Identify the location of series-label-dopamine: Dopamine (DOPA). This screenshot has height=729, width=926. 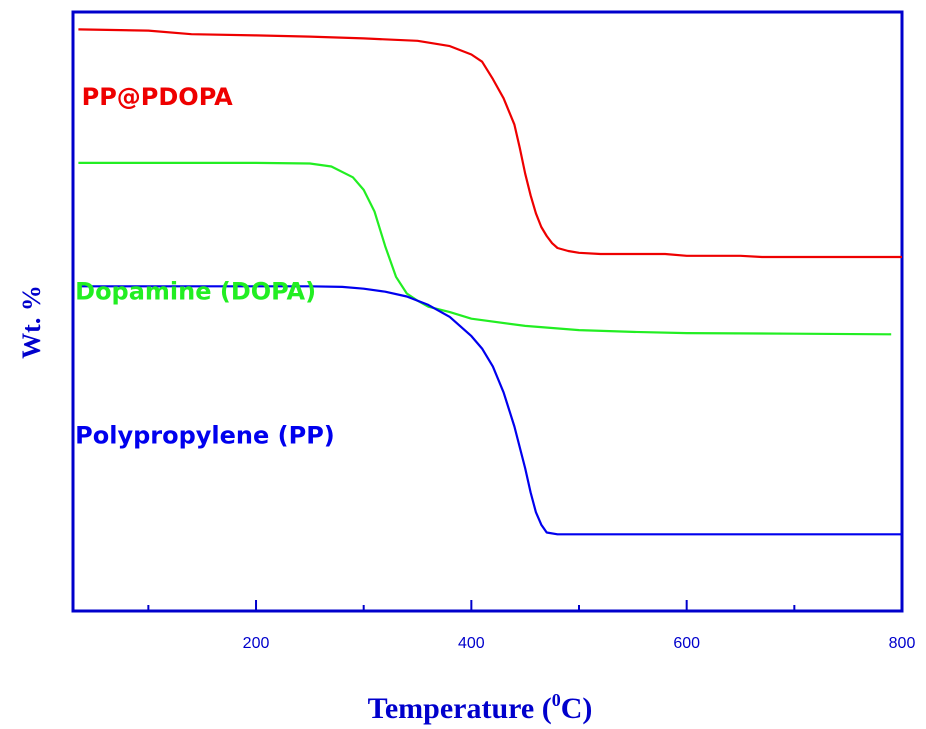
(195, 292).